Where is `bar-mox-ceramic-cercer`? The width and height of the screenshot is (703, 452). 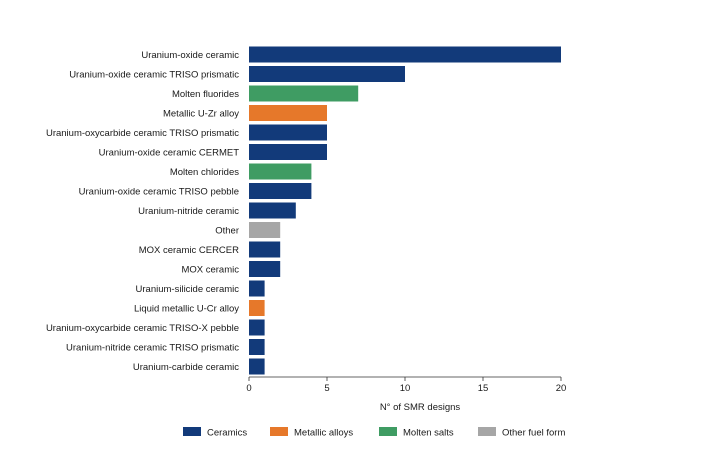
bar-mox-ceramic-cercer is located at coordinates (265, 249).